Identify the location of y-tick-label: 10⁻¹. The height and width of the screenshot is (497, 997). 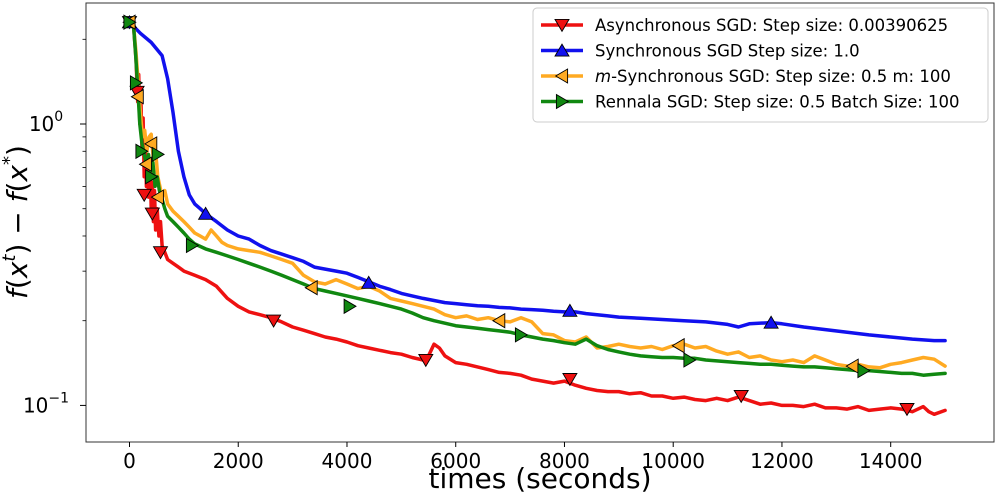
(46, 403).